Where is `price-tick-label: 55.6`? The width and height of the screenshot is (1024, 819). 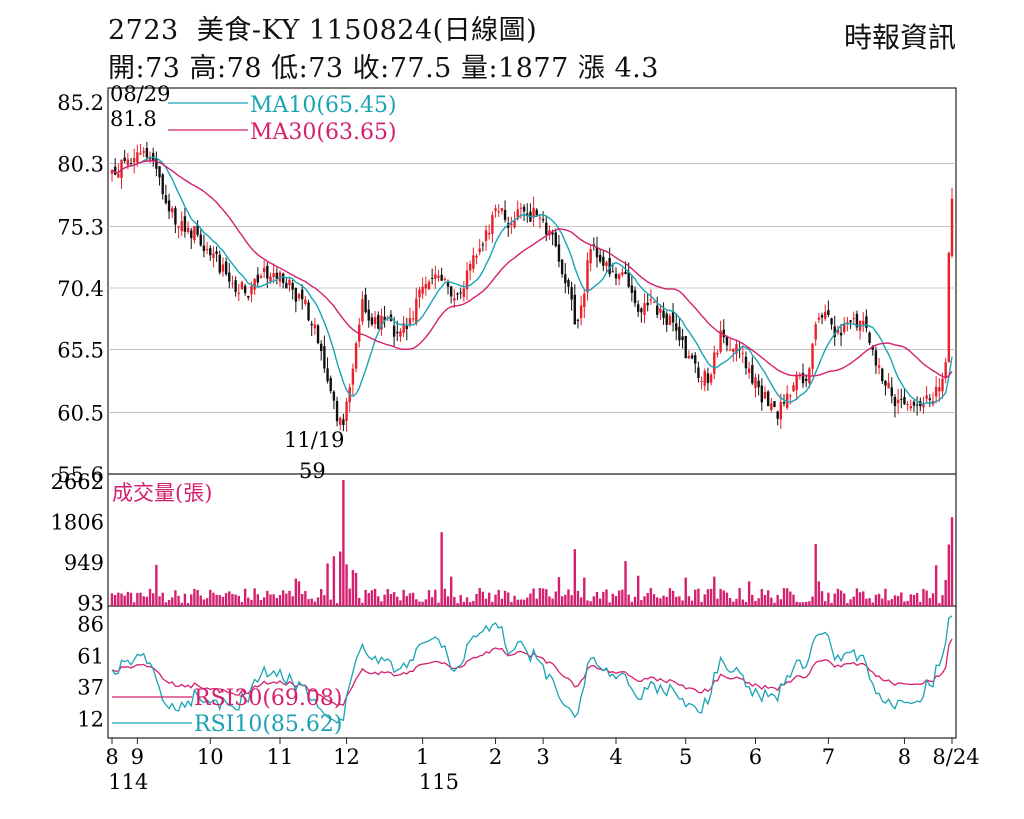
price-tick-label: 55.6 is located at coordinates (80, 475).